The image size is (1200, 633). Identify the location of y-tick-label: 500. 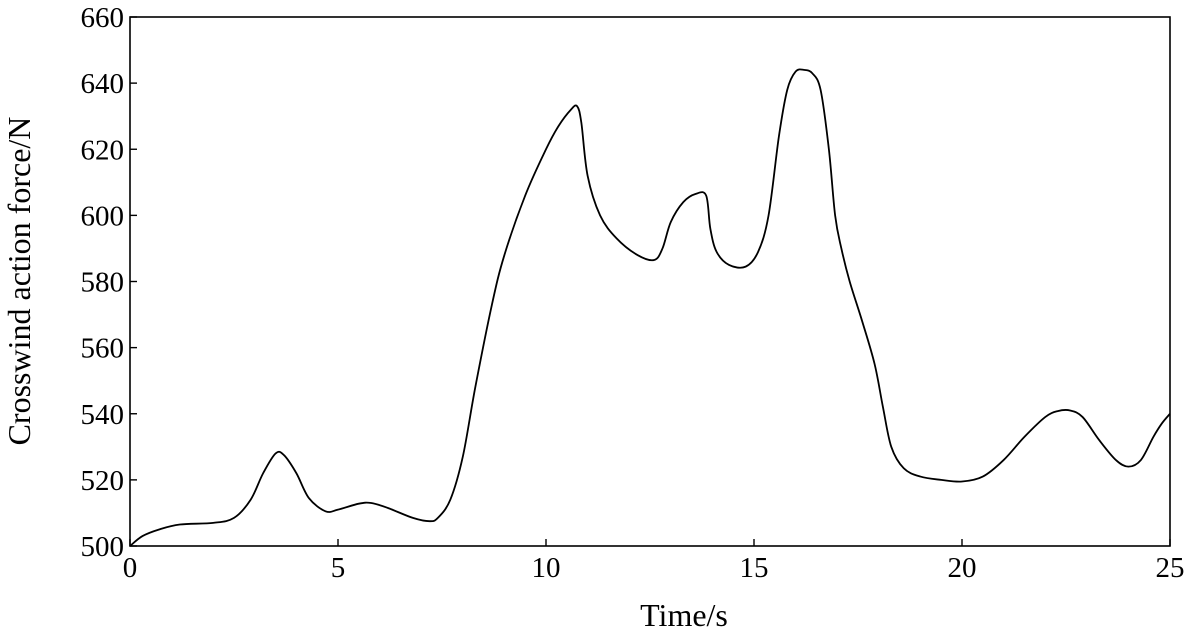
(103, 547).